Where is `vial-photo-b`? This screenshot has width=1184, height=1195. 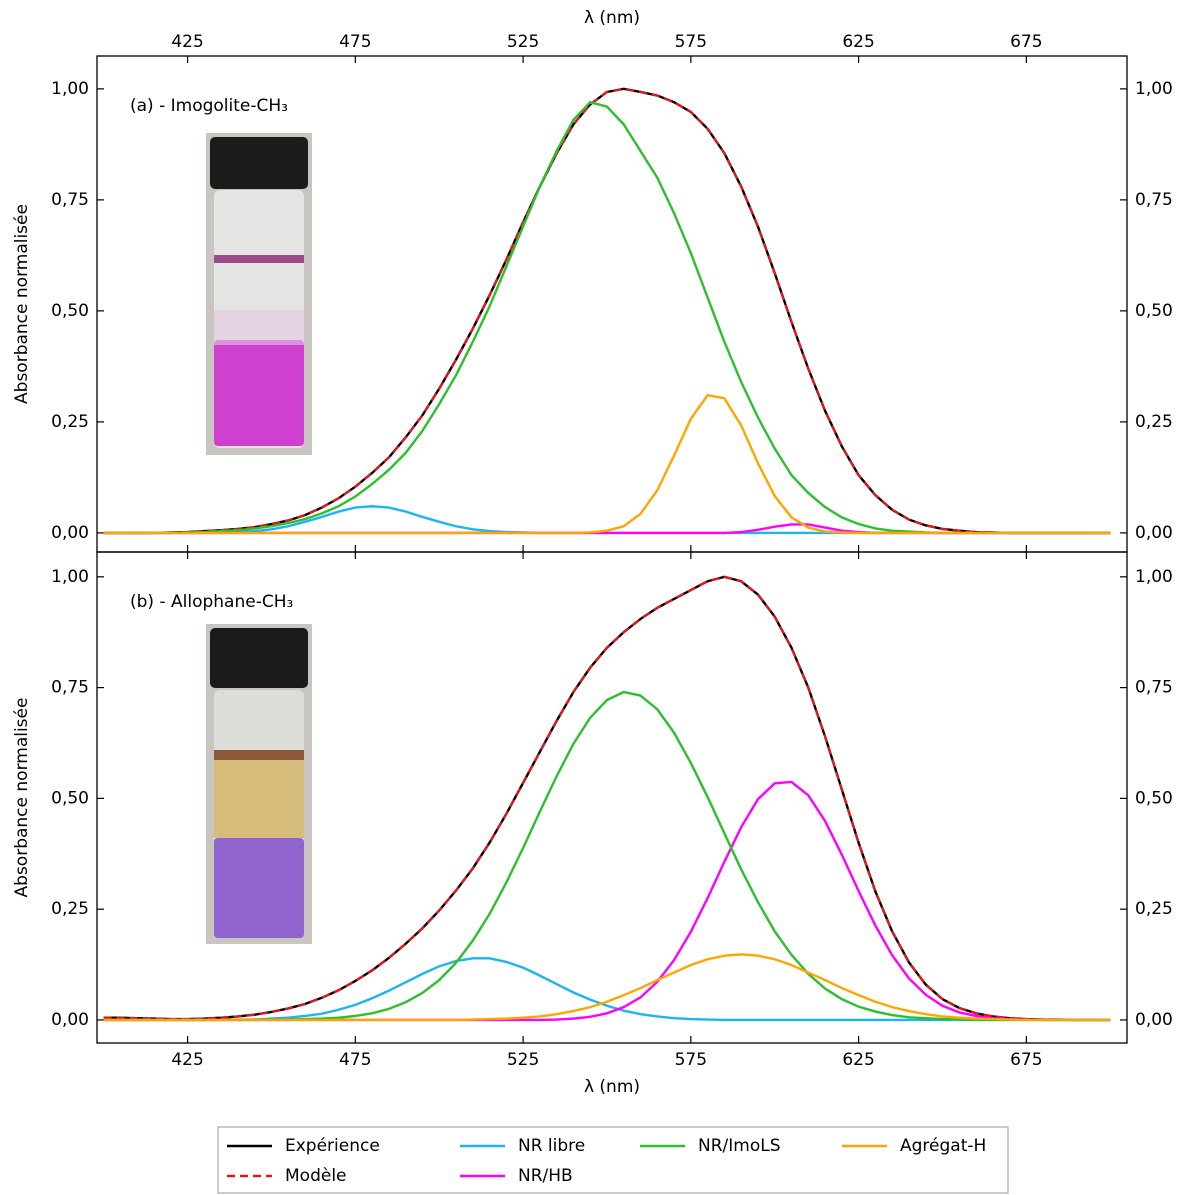 vial-photo-b is located at coordinates (259, 784).